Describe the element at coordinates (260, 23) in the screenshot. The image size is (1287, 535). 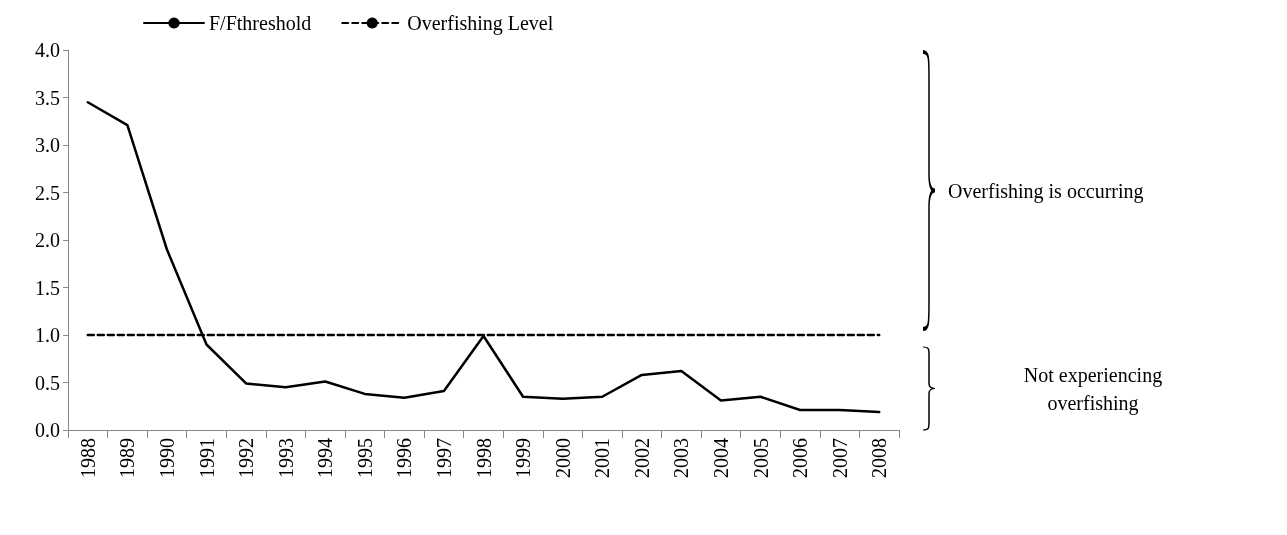
I see `legend-label: F/Fthreshold` at that location.